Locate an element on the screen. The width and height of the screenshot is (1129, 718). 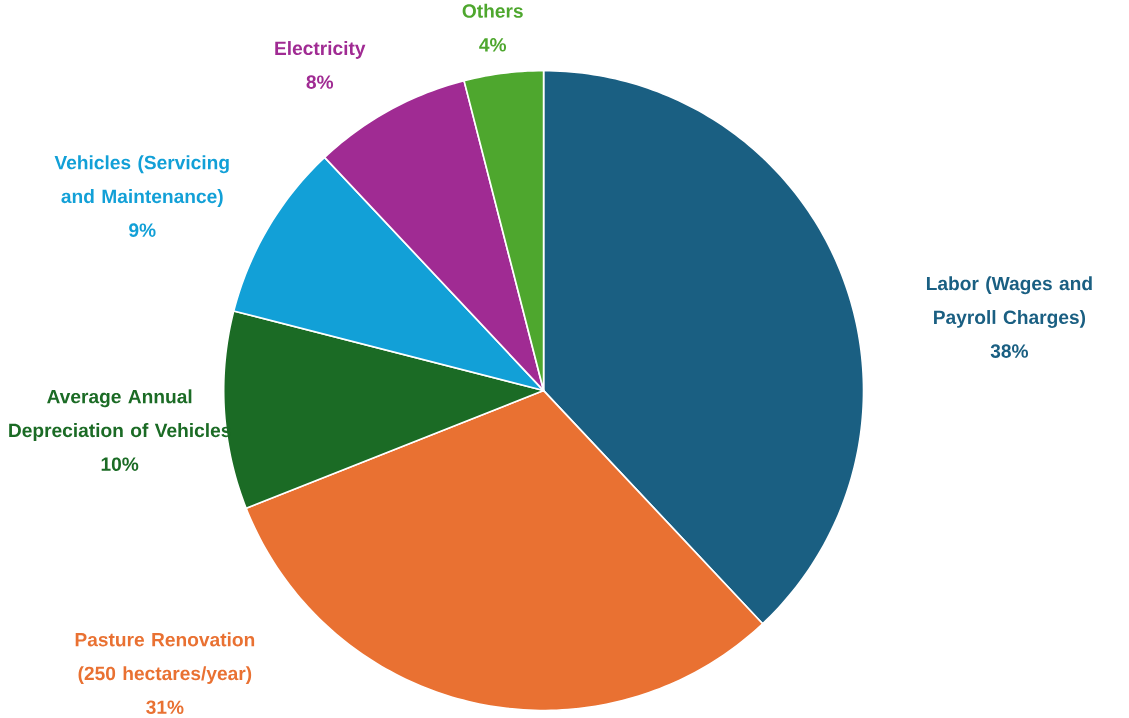
data-label: 8% is located at coordinates (320, 82).